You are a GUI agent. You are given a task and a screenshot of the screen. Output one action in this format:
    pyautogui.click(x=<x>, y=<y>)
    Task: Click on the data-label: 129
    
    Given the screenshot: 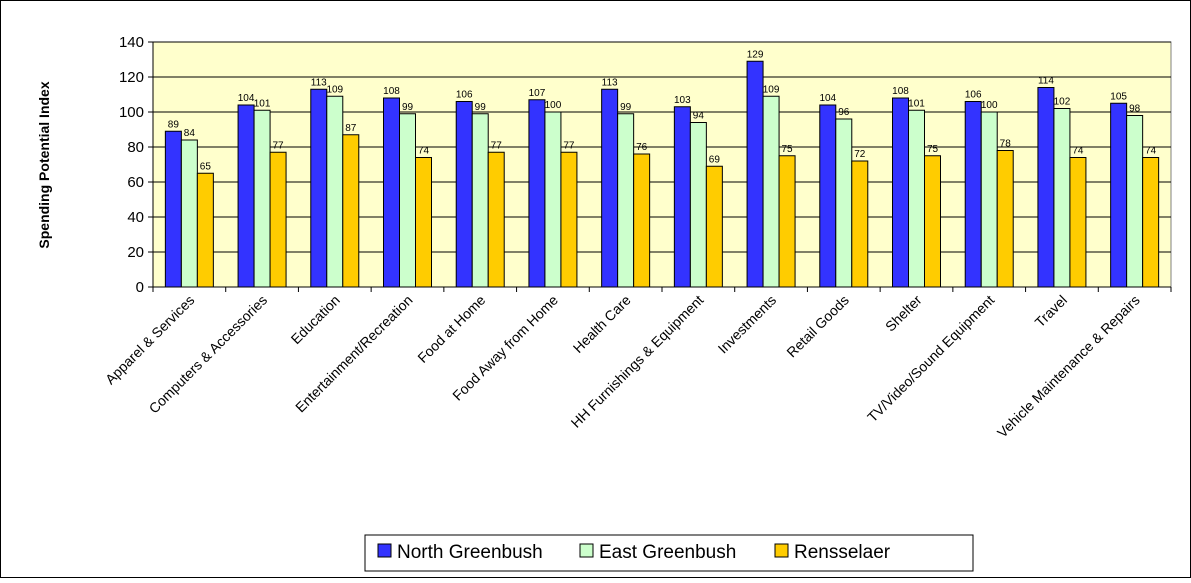 What is the action you would take?
    pyautogui.click(x=755, y=54)
    